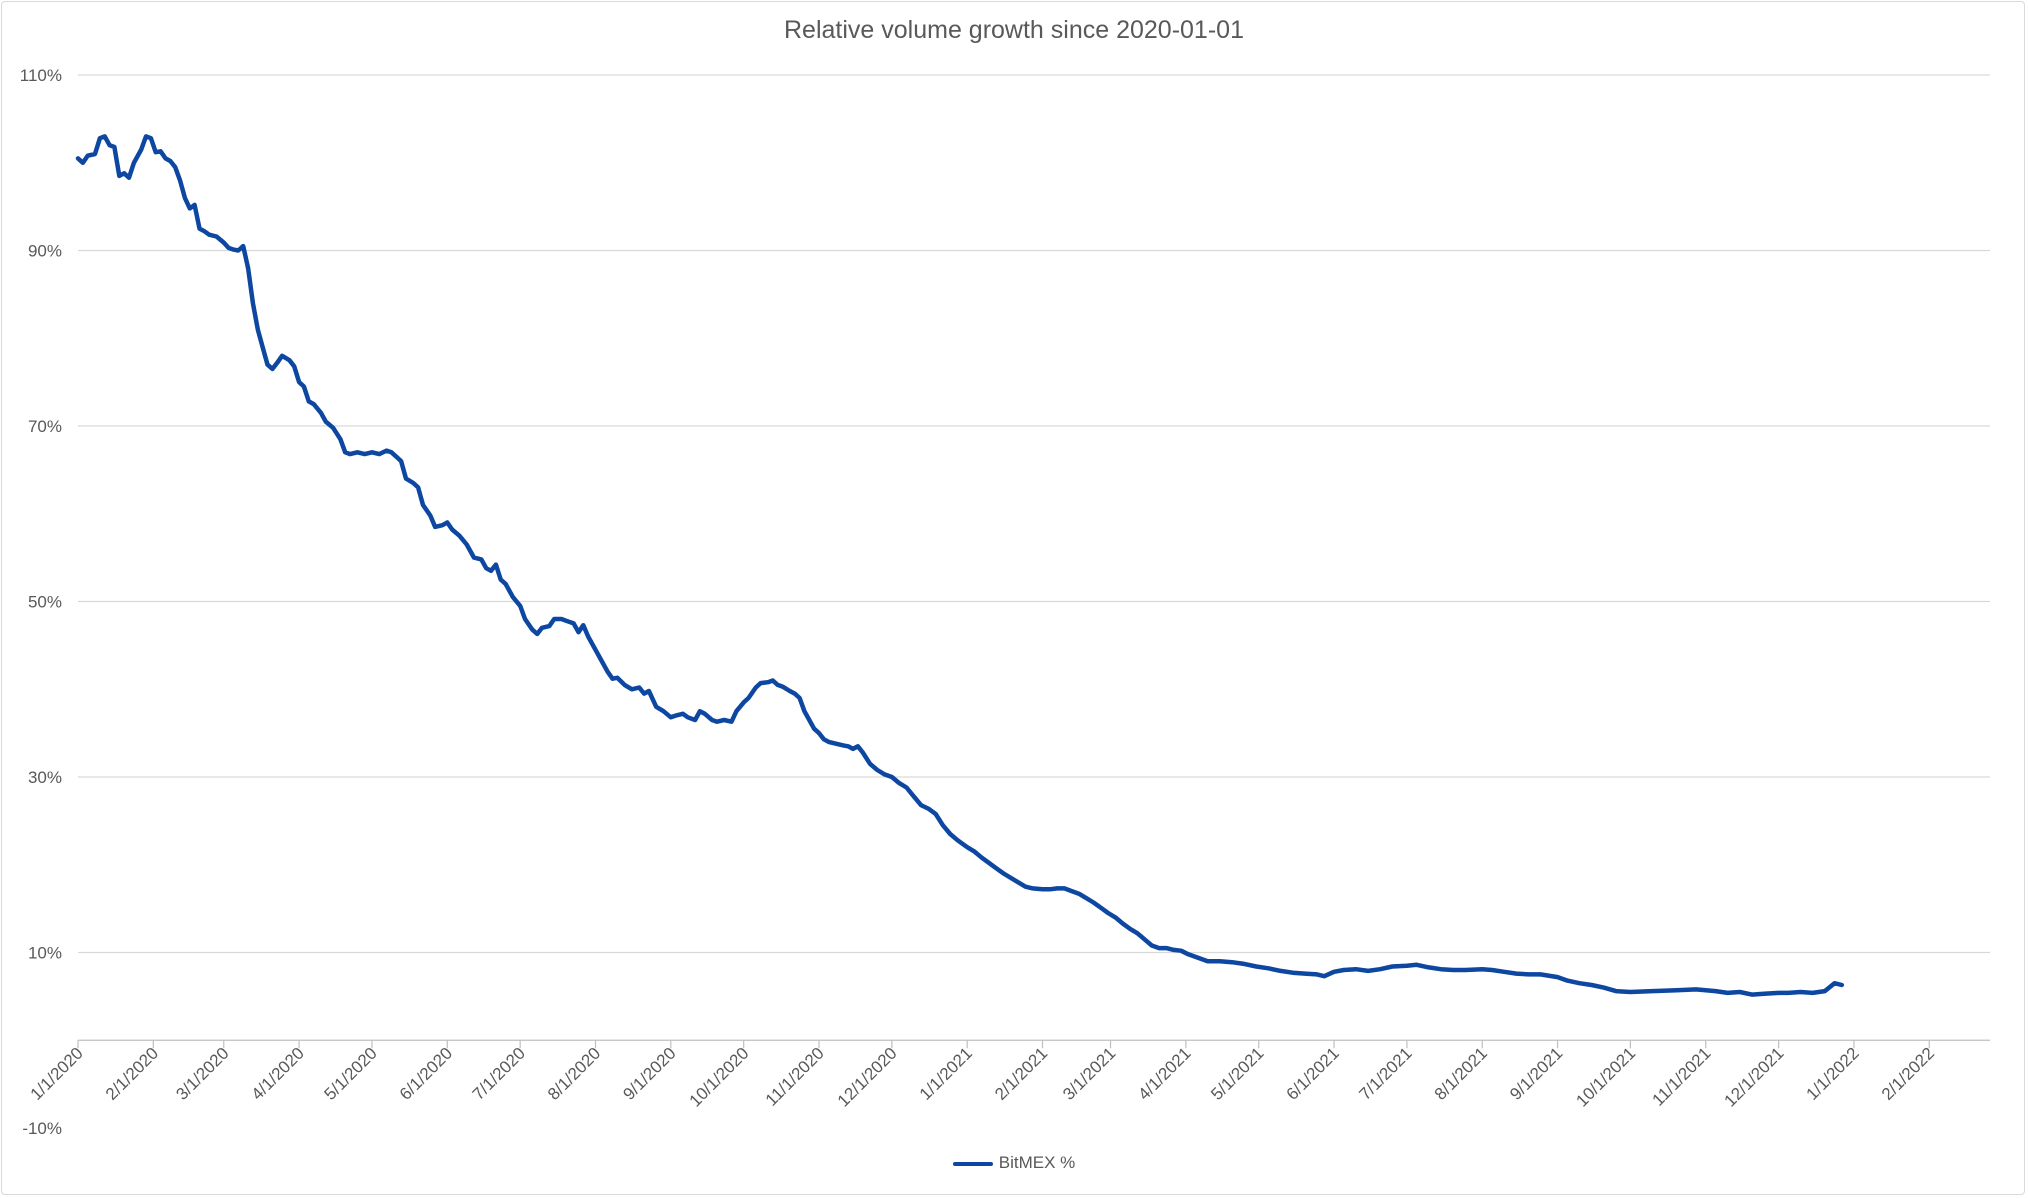  I want to click on x-tick-label: 2/1/2022, so click(1908, 1074).